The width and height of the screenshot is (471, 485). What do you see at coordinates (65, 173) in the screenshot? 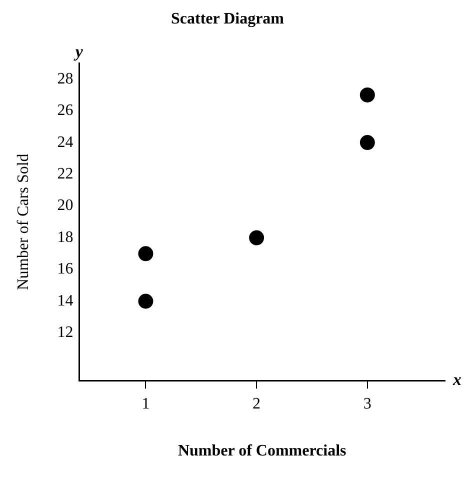
I see `y-tick-label: 22` at bounding box center [65, 173].